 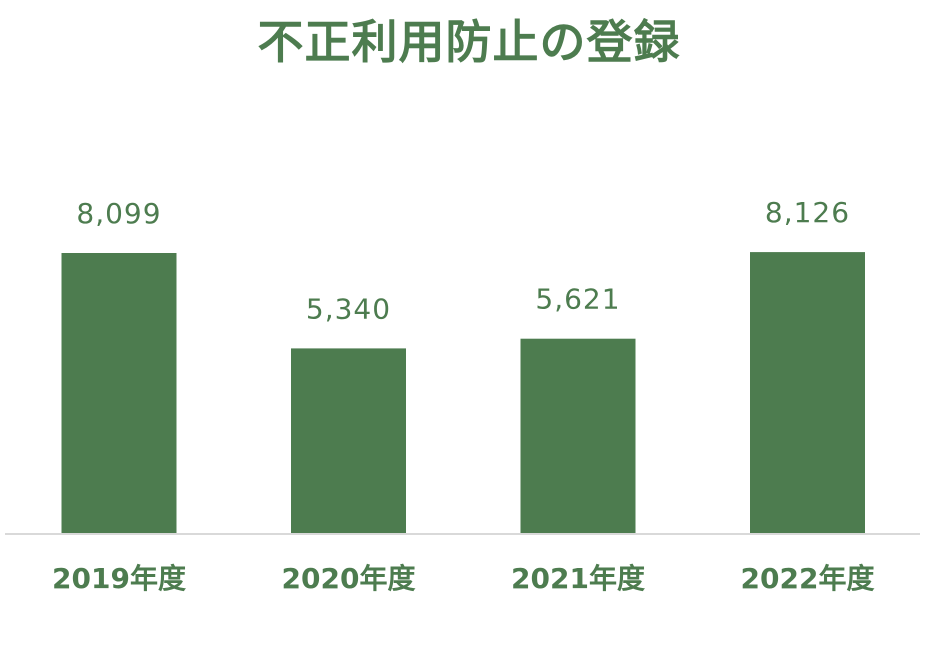 I want to click on data-label: 5,621, so click(x=577, y=299).